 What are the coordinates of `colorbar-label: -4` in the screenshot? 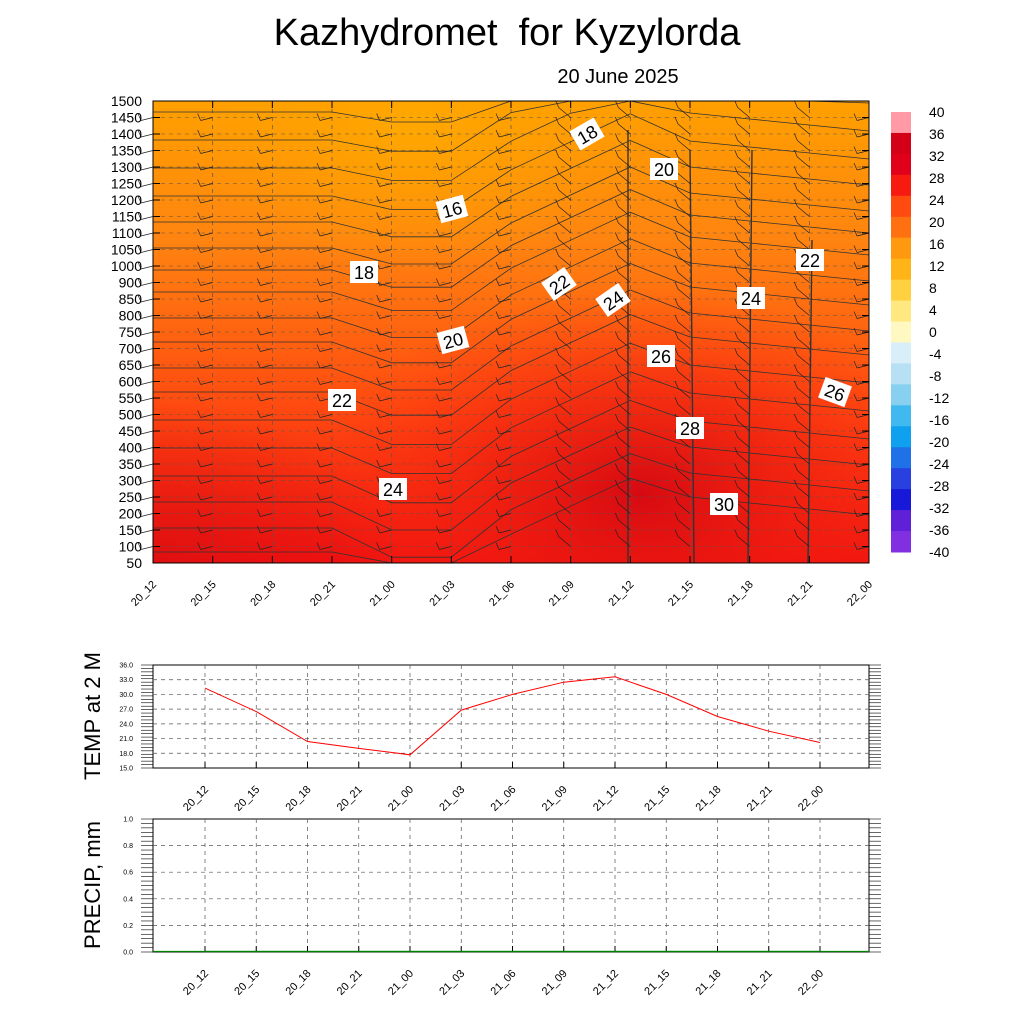 It's located at (935, 354).